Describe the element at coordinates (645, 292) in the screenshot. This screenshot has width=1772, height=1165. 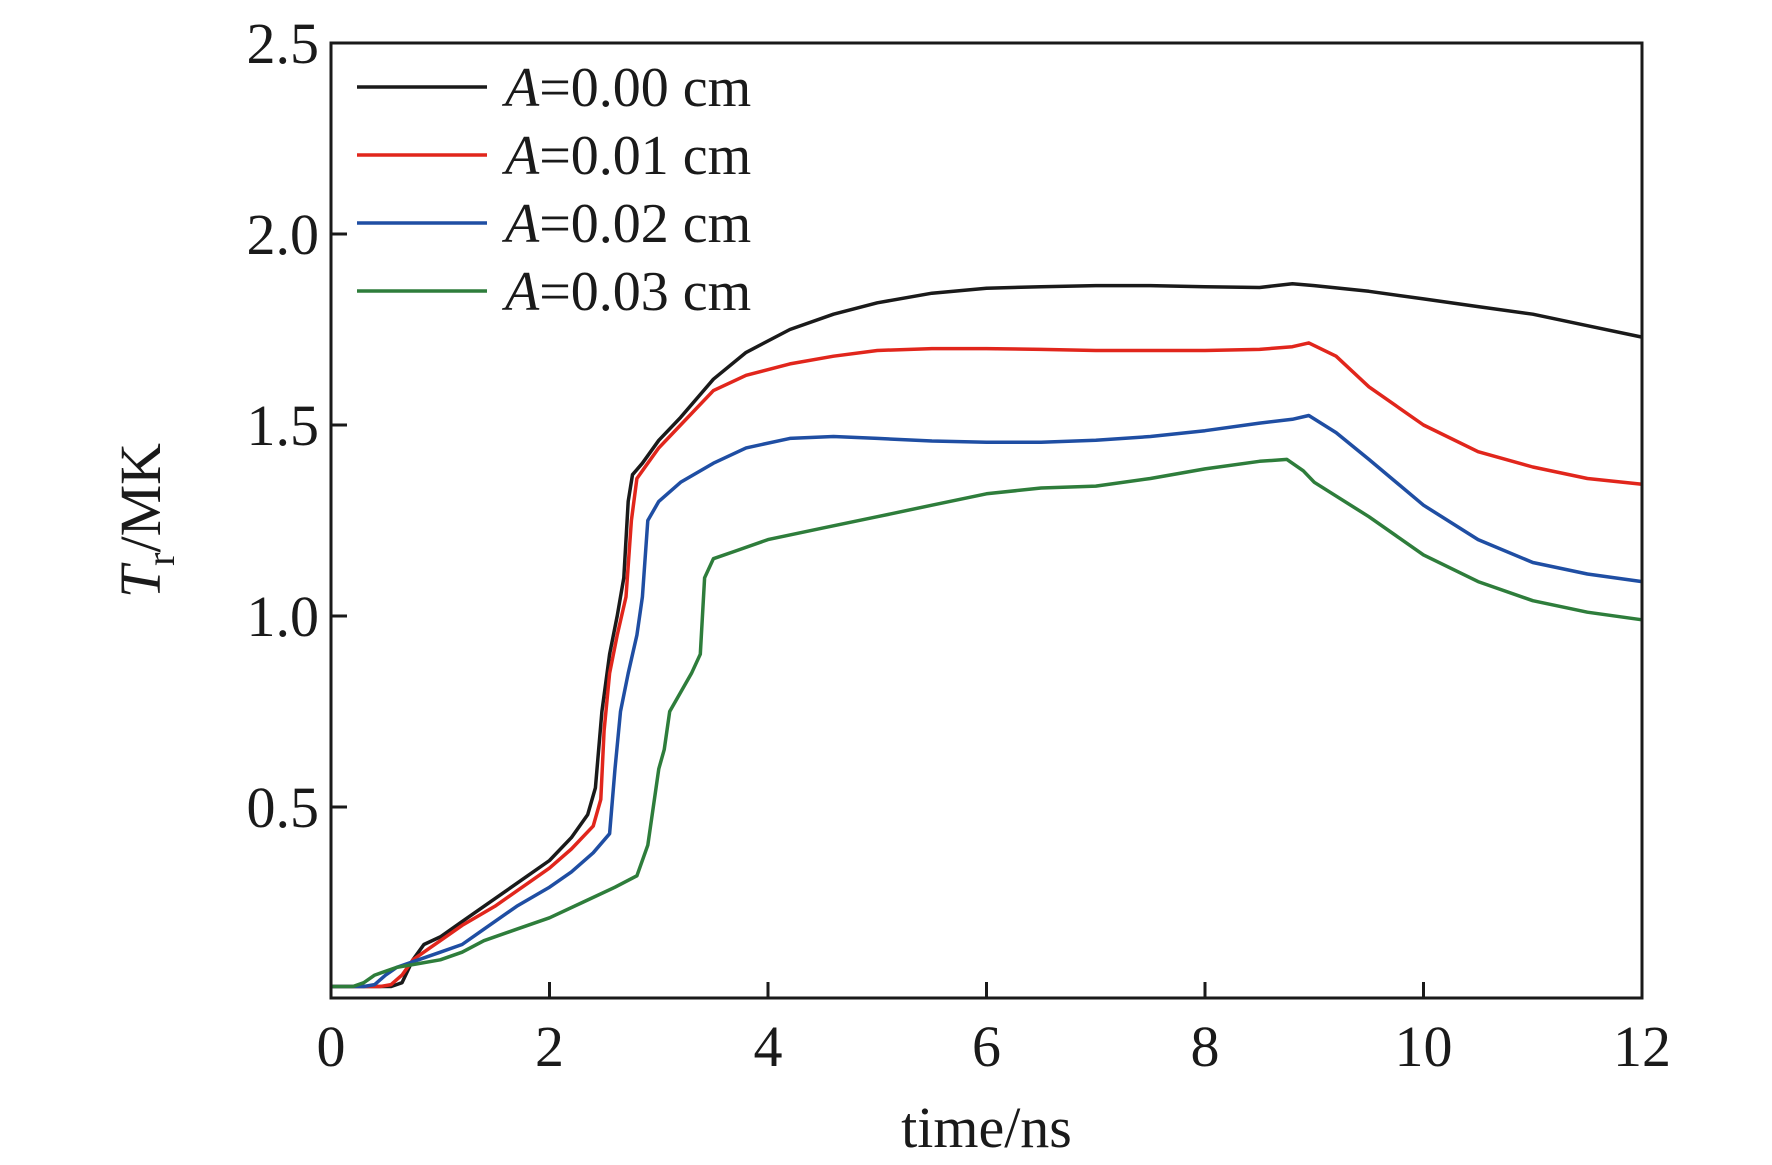
I see `legend-label-value: =0.03 cm` at that location.